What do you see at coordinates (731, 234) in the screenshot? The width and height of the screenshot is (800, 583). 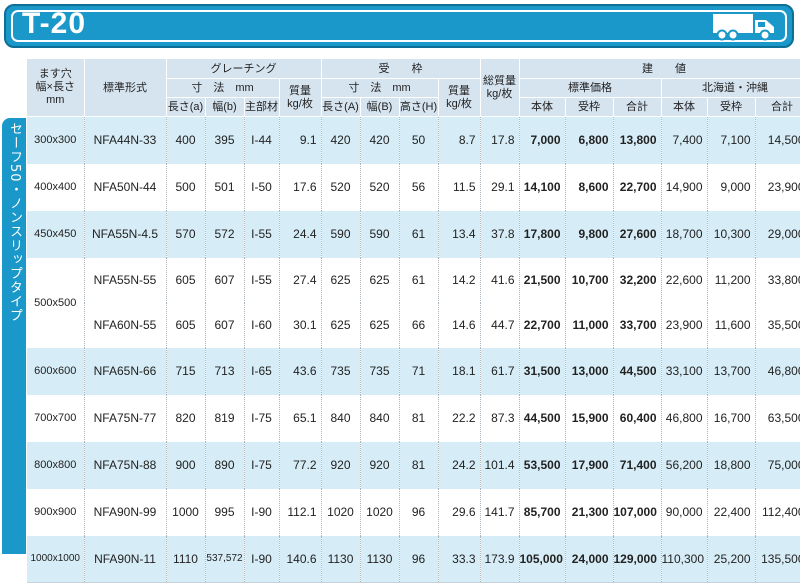 I see `hok-frame-price: 10,300` at bounding box center [731, 234].